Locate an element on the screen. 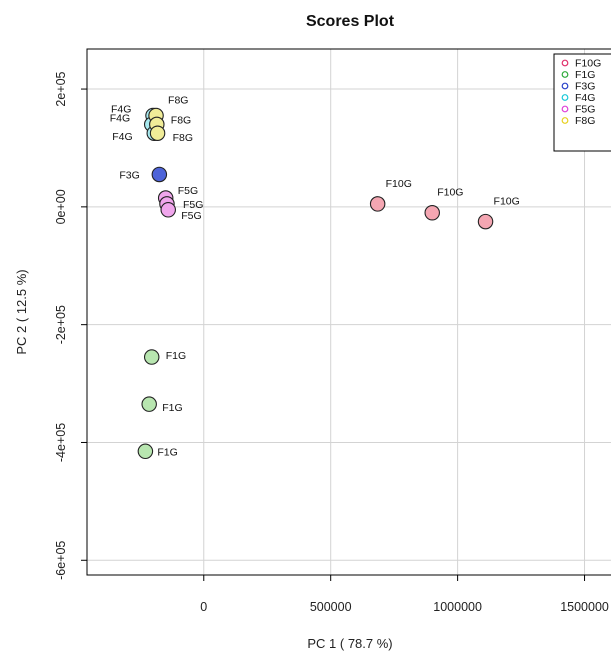  y-tick-label: 2e+05 is located at coordinates (61, 88).